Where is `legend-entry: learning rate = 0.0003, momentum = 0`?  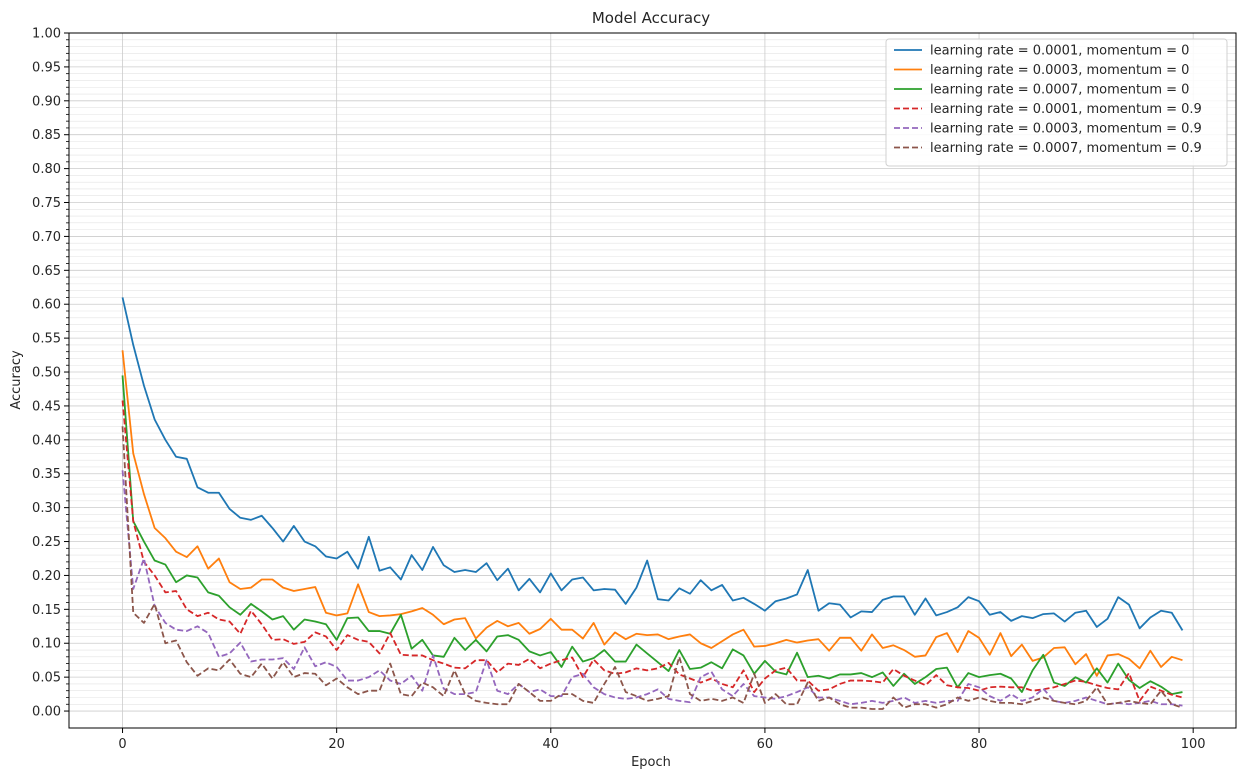 legend-entry: learning rate = 0.0003, momentum = 0 is located at coordinates (1059, 70).